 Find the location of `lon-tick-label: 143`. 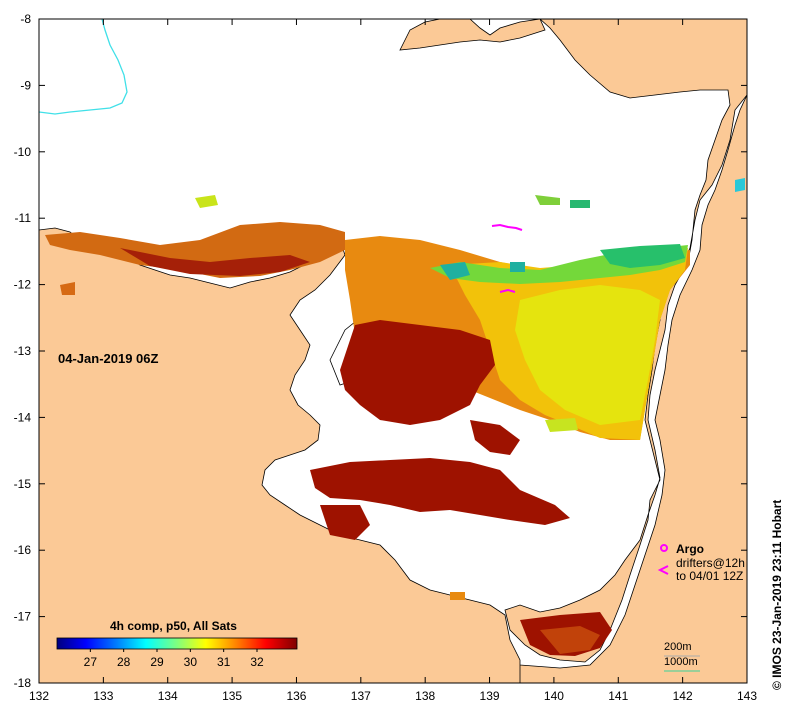

lon-tick-label: 143 is located at coordinates (747, 696).